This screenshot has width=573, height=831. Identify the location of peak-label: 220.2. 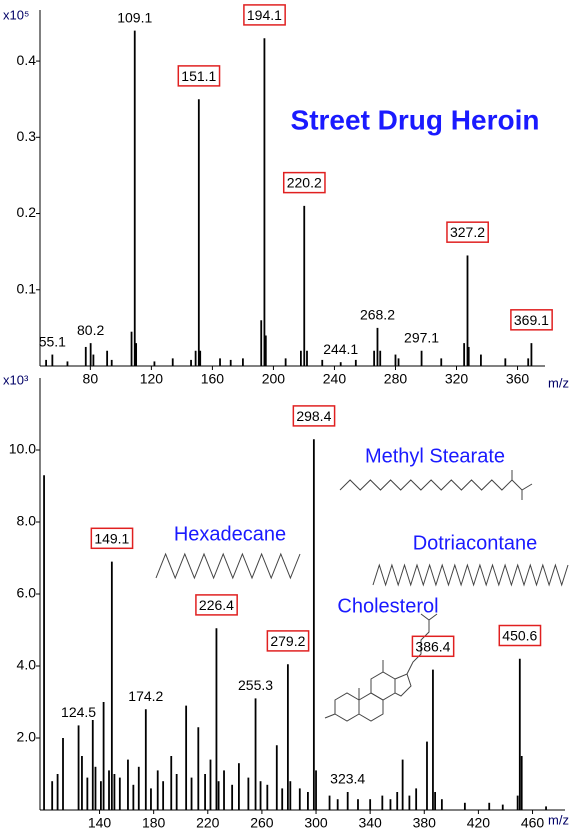
(304, 183).